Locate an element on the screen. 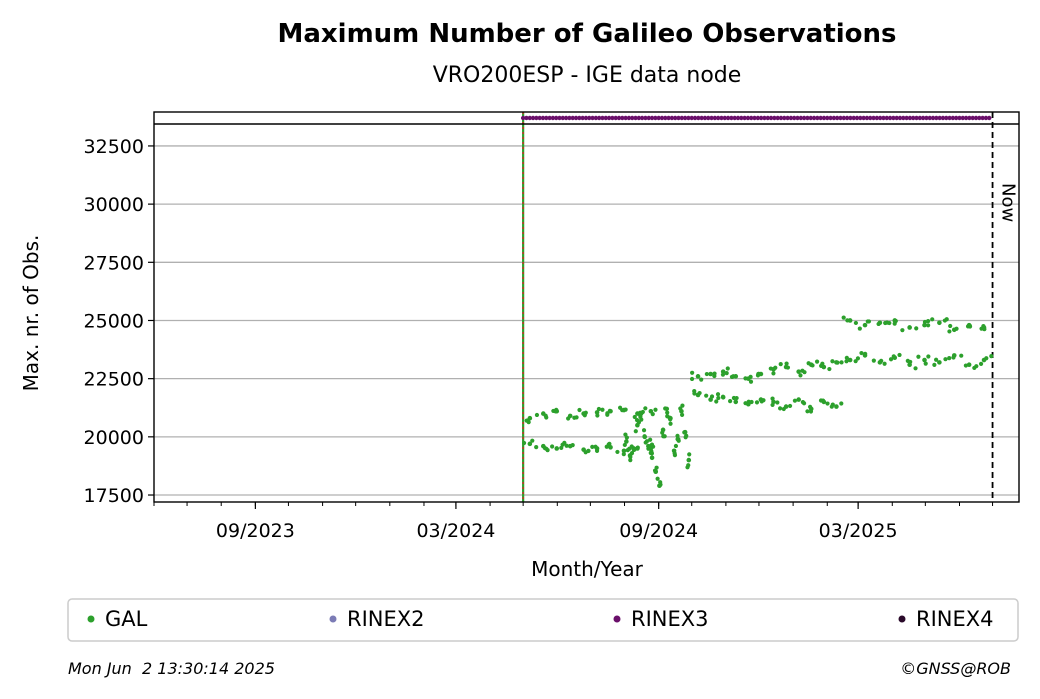 This screenshot has width=1040, height=699. legend-marker-gal is located at coordinates (91, 619).